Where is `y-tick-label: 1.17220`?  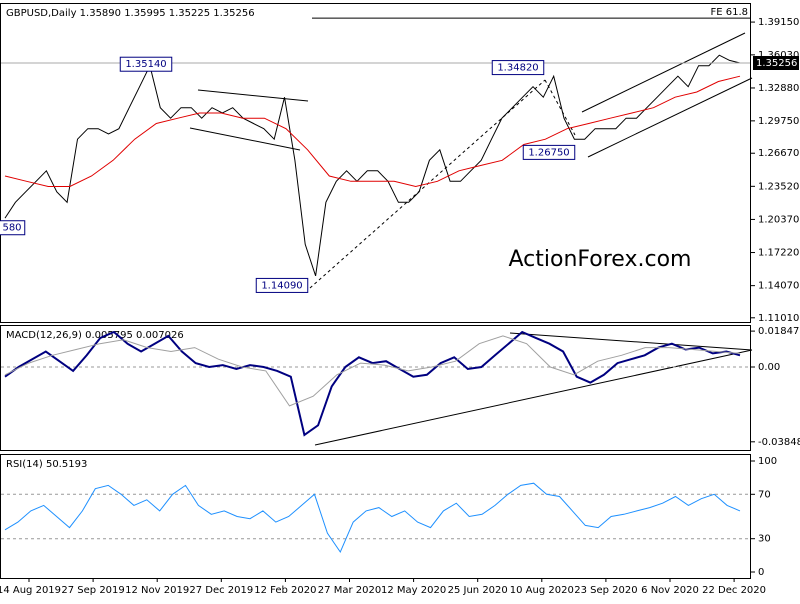 y-tick-label: 1.17220 is located at coordinates (778, 253).